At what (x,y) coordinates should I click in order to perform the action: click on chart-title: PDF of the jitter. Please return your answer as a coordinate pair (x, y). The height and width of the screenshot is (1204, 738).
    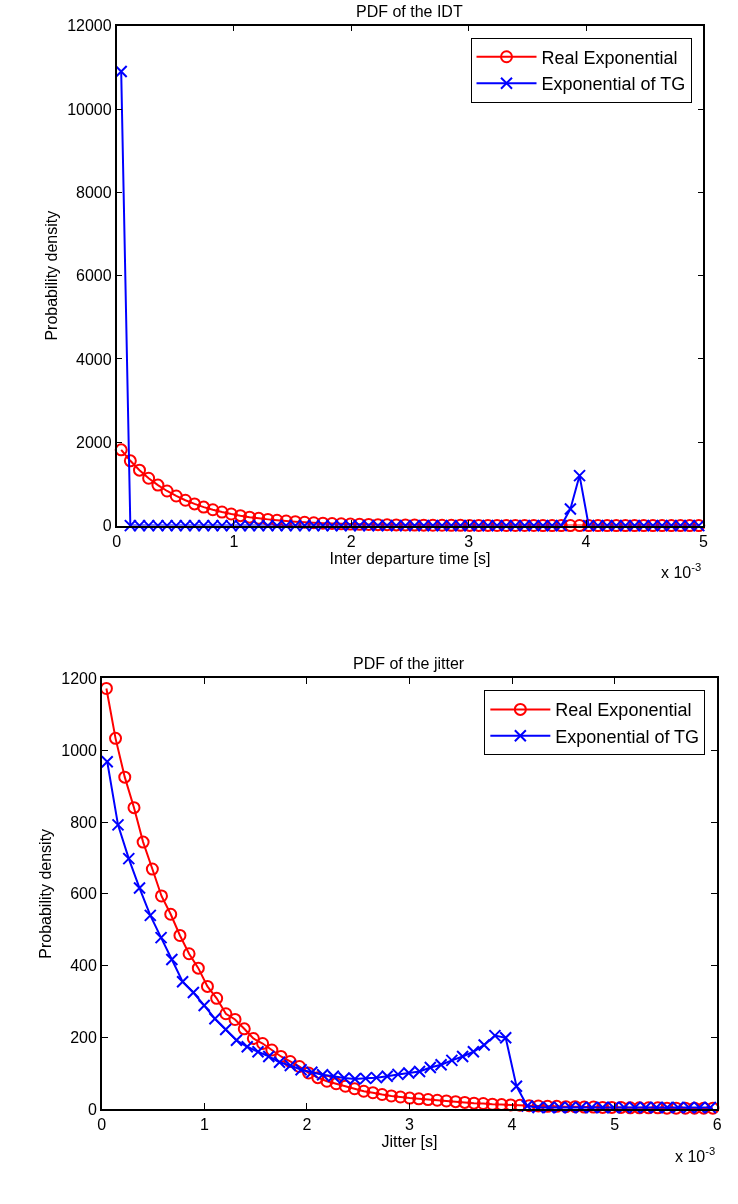
    Looking at the image, I should click on (409, 663).